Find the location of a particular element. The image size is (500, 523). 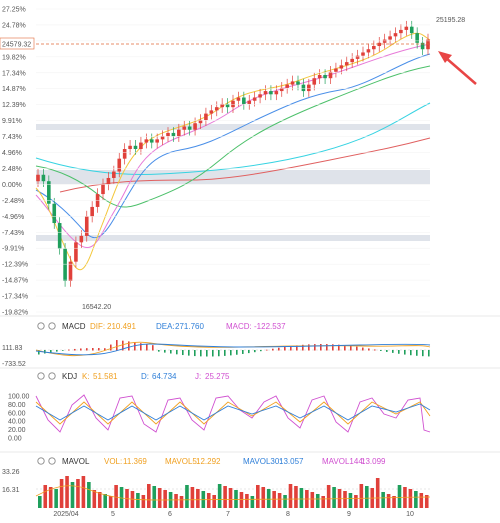

kdj-y-tick-label: 0.00 is located at coordinates (15, 439).